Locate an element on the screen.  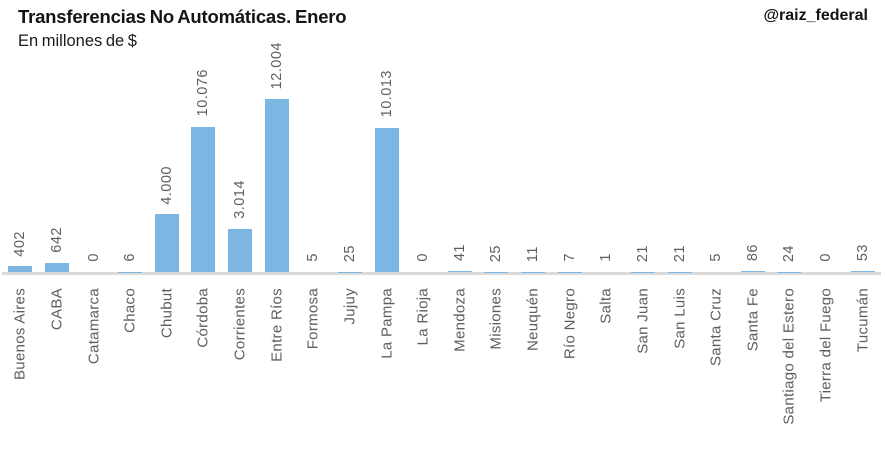
bar-column: 4.000 is located at coordinates (167, 136).